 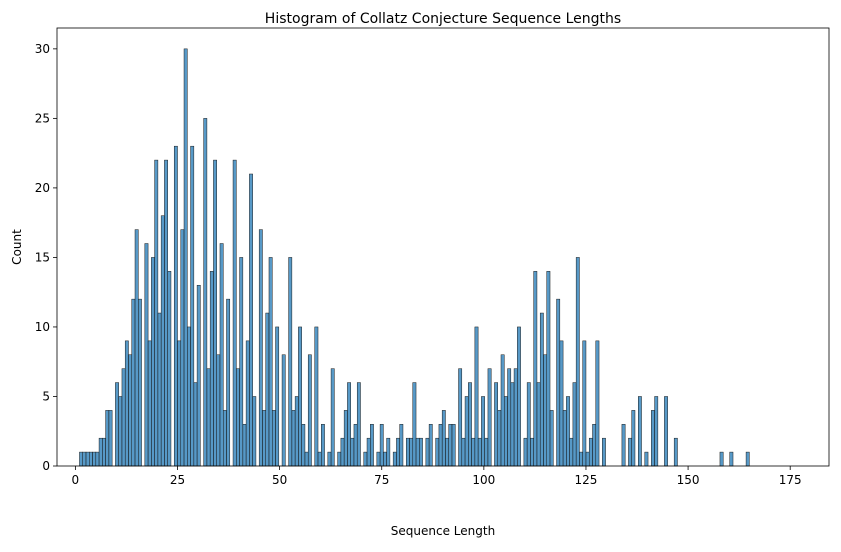 I want to click on x-tick-label: 100, so click(x=483, y=480).